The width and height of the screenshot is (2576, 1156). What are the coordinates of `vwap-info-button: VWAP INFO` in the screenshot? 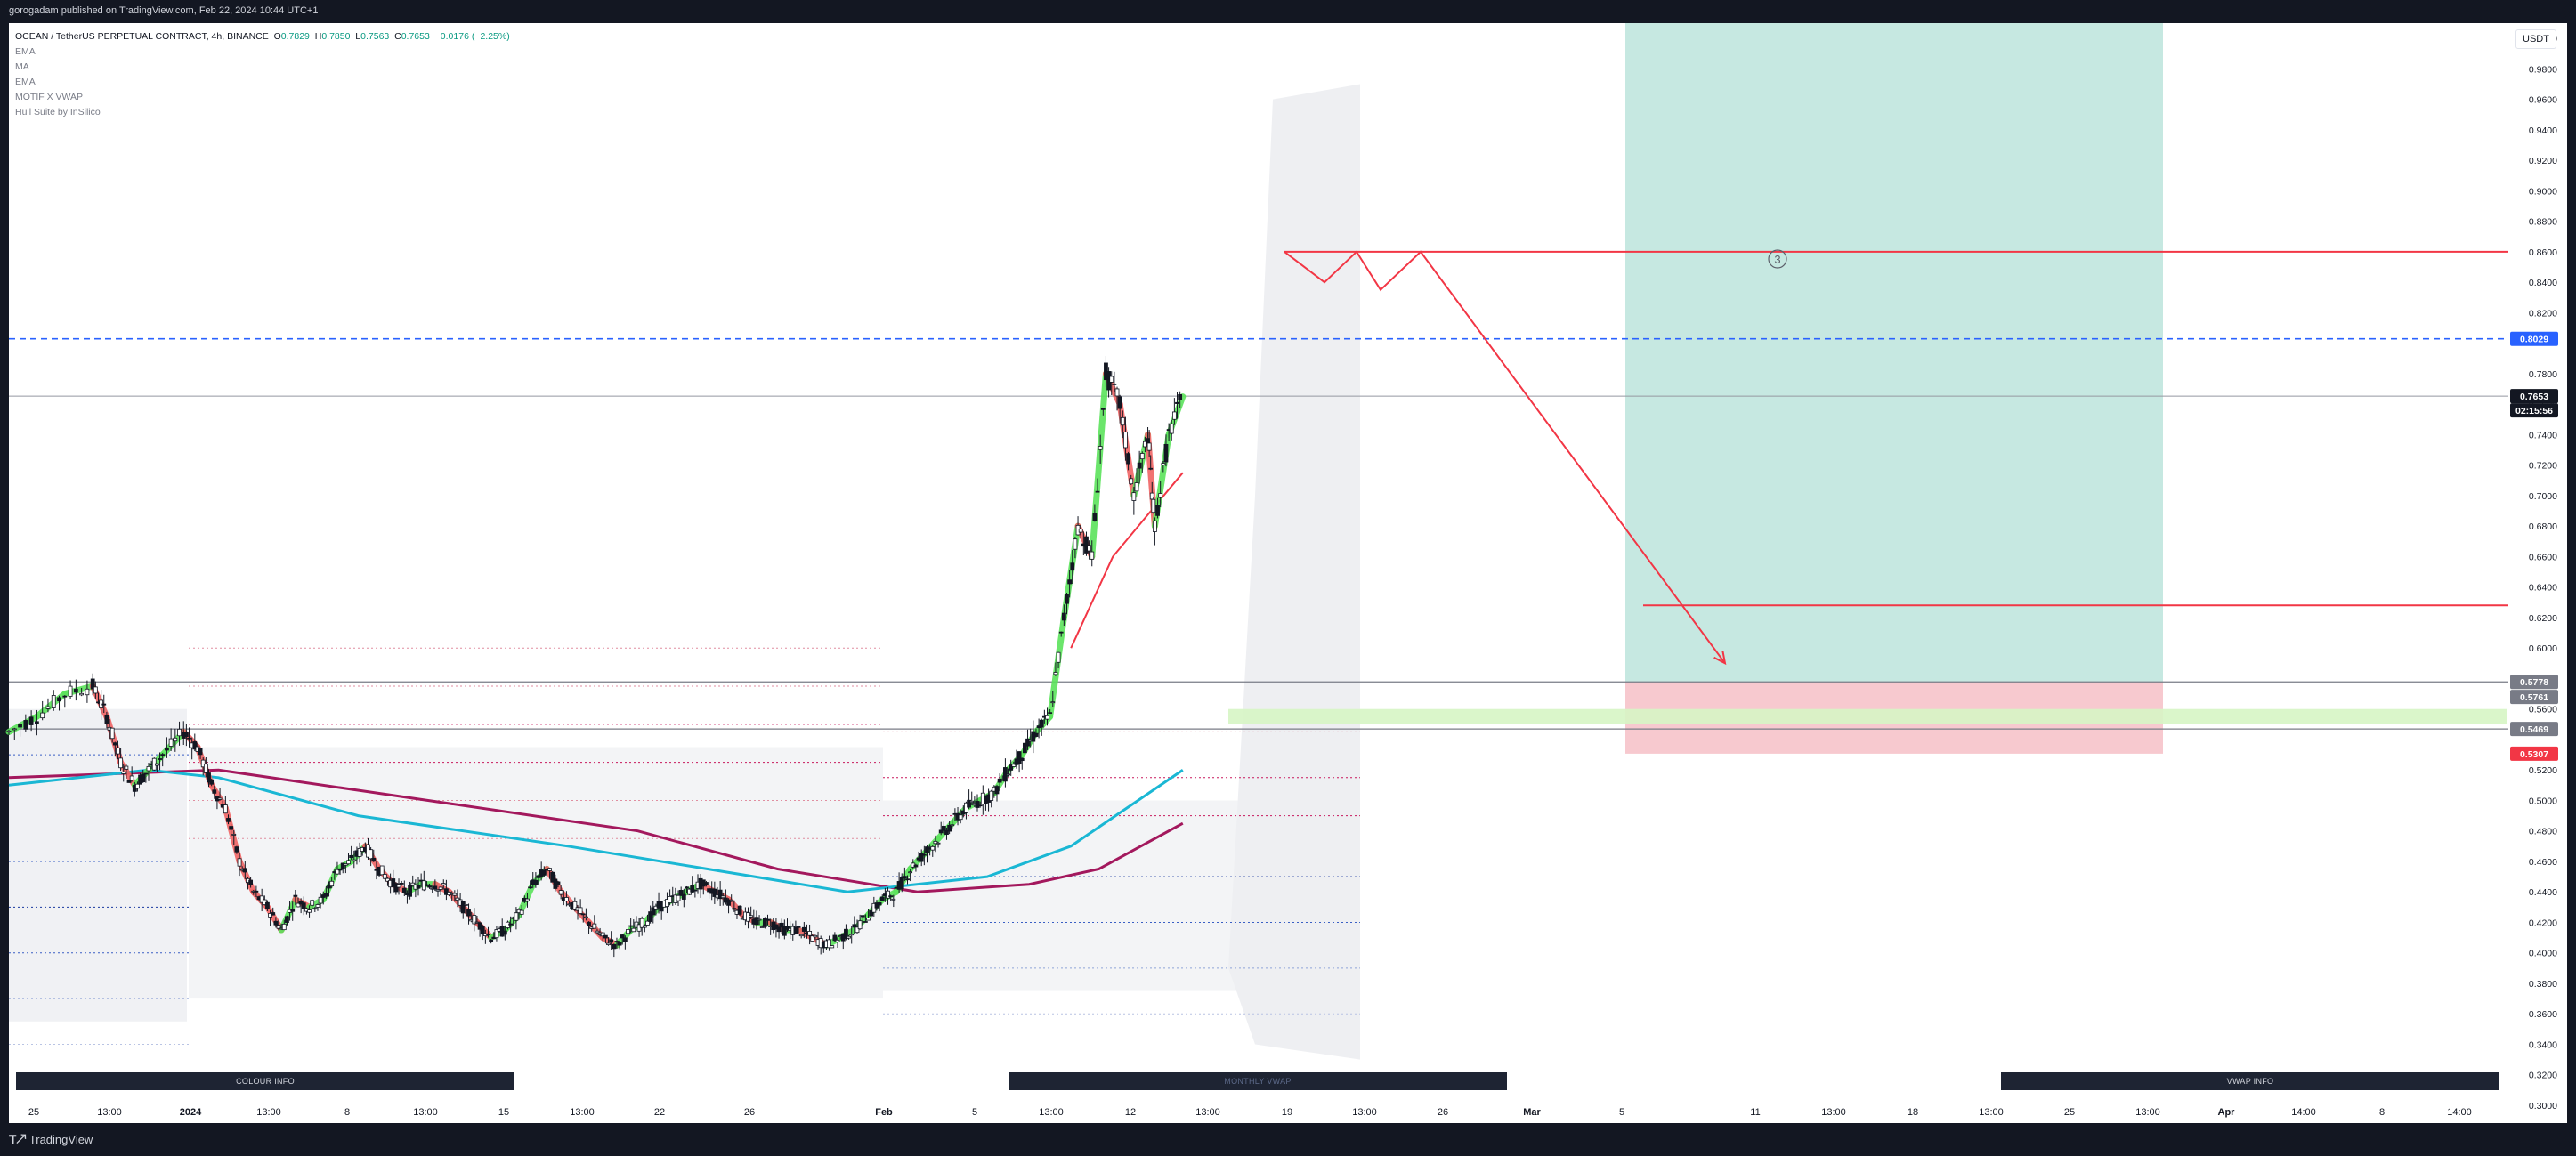 It's located at (2250, 1081).